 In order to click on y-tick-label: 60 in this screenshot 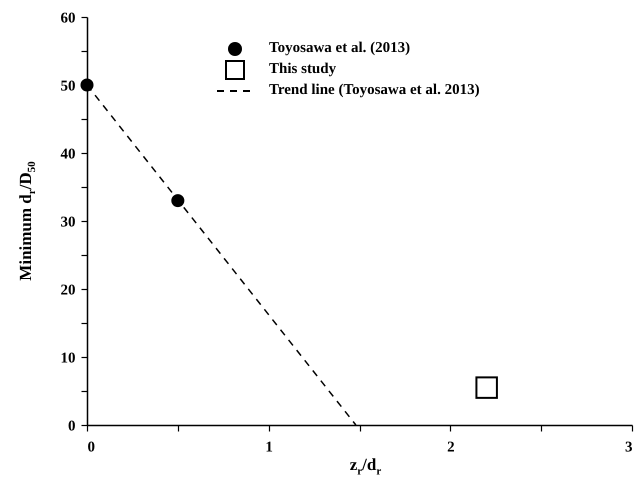, I will do `click(68, 18)`.